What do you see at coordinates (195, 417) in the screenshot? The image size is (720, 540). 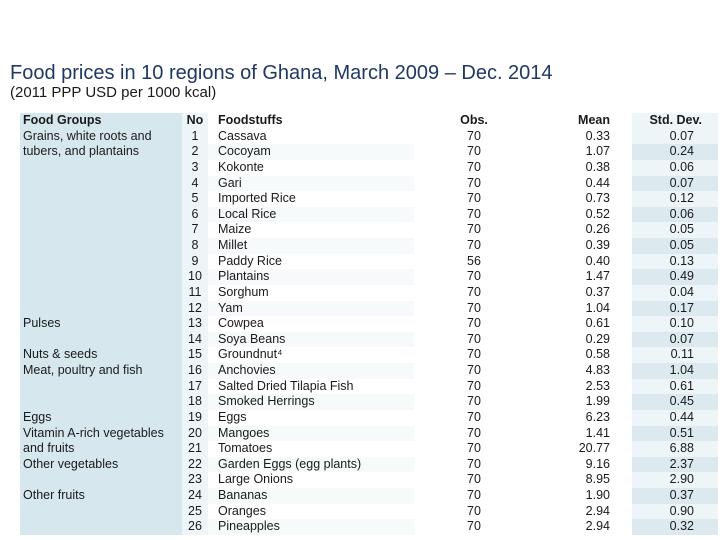 I see `item-number: 19` at bounding box center [195, 417].